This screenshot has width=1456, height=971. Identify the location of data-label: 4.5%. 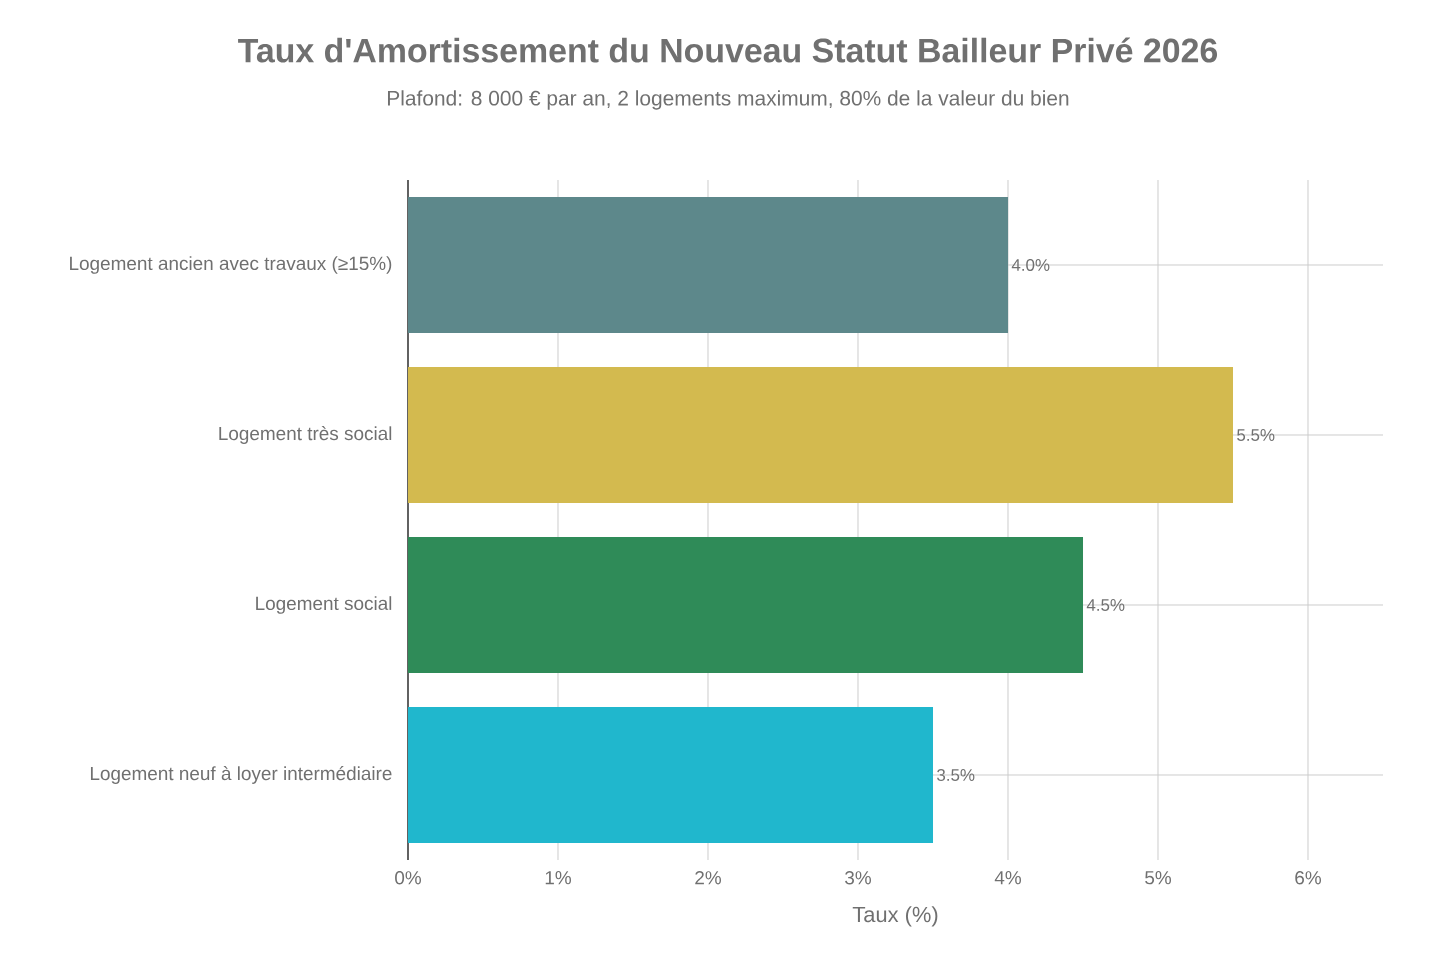
(1105, 605).